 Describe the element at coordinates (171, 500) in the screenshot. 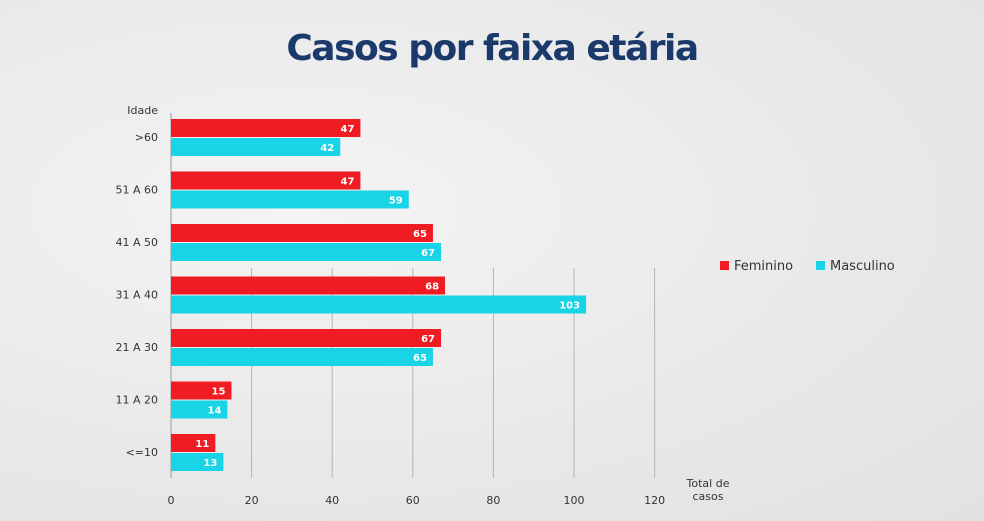

I see `x-tick-label: 0` at that location.